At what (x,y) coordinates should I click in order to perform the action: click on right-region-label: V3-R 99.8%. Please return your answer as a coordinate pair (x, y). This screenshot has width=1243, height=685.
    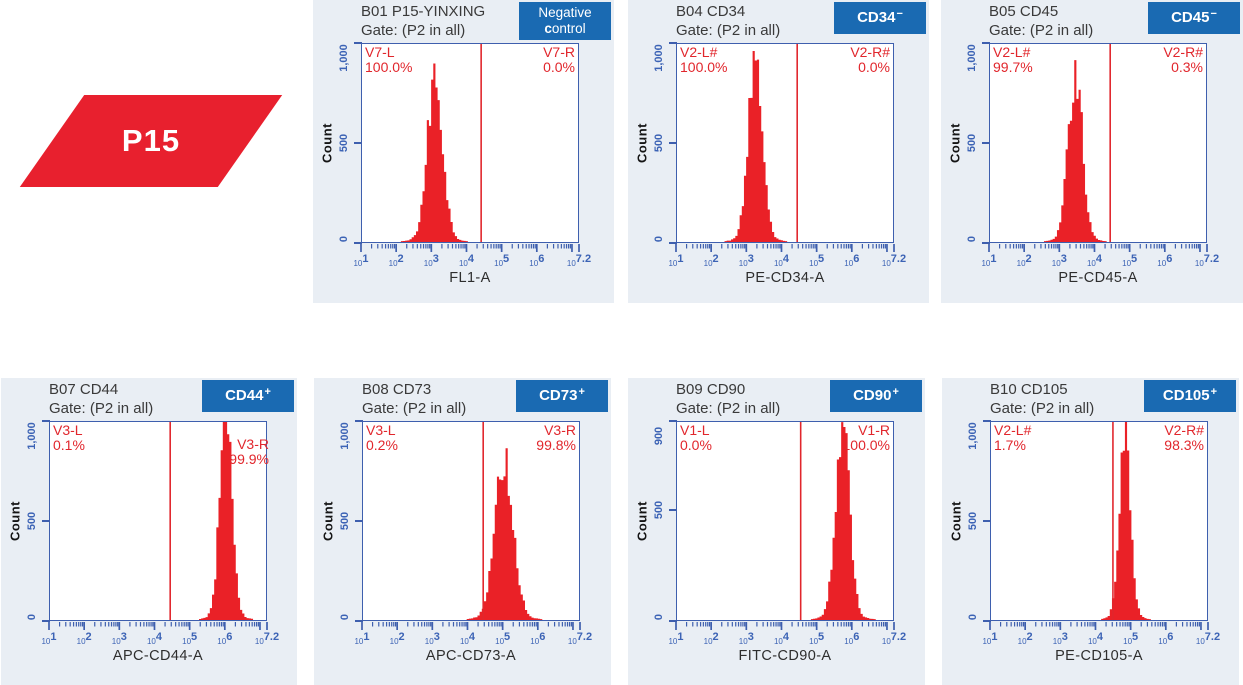
    Looking at the image, I should click on (556, 437).